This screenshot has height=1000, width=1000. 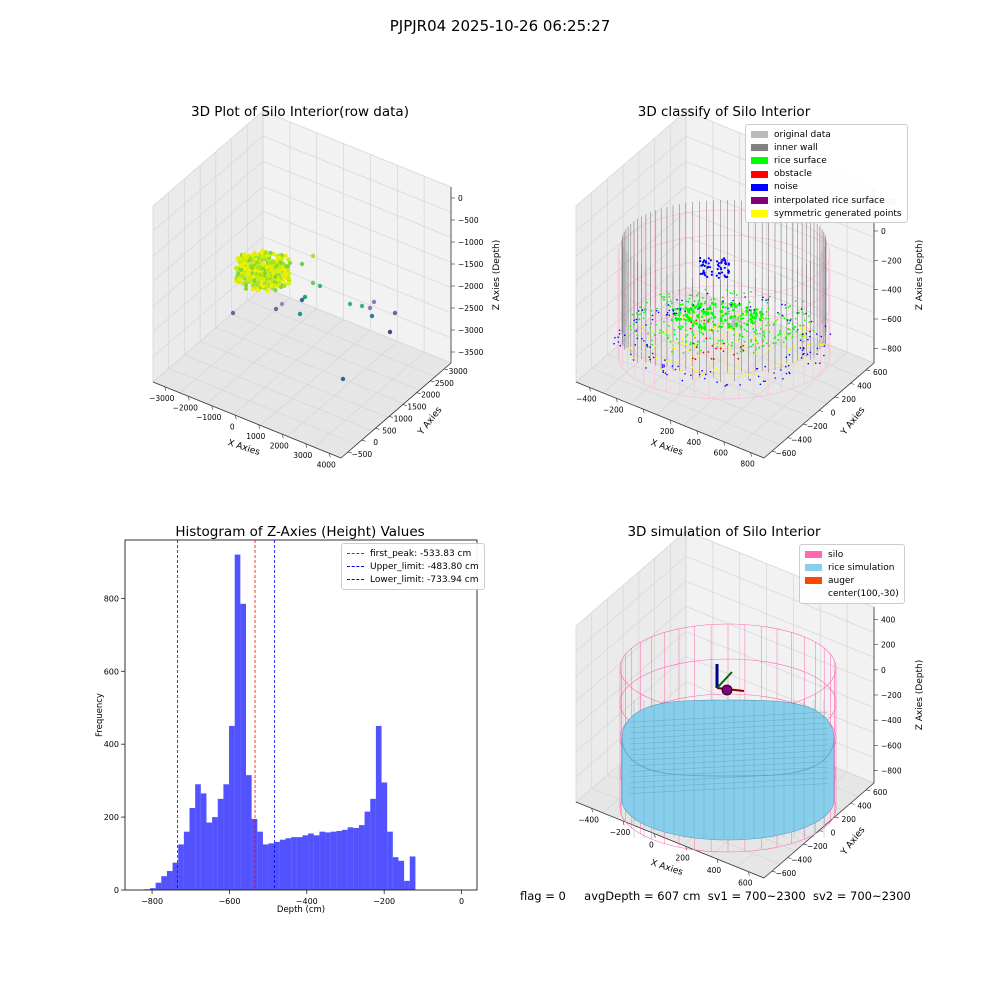 I want to click on x-tick-label: −1000, so click(x=209, y=417).